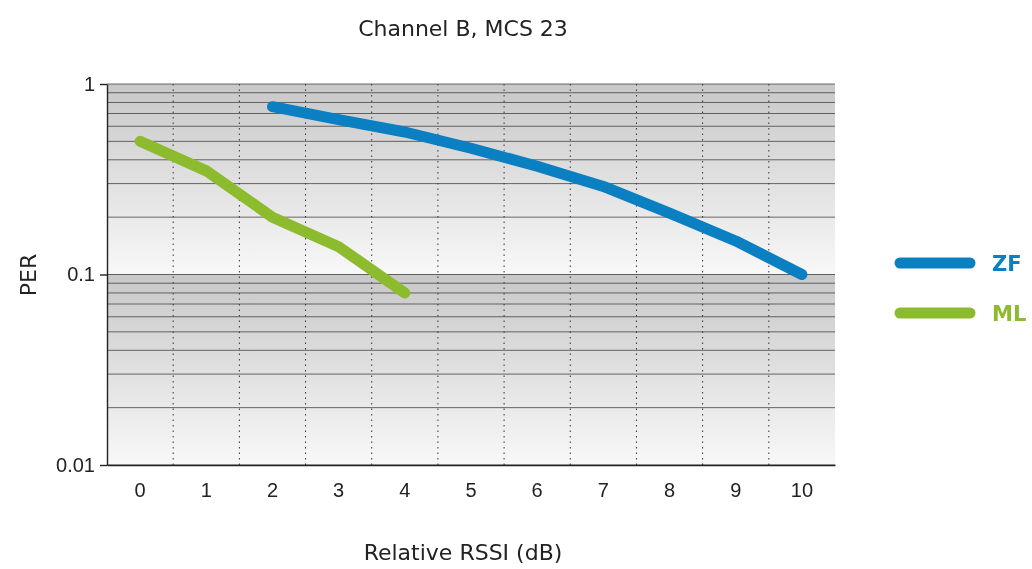  Describe the element at coordinates (75, 464) in the screenshot. I see `y-tick-label: 0.01` at that location.